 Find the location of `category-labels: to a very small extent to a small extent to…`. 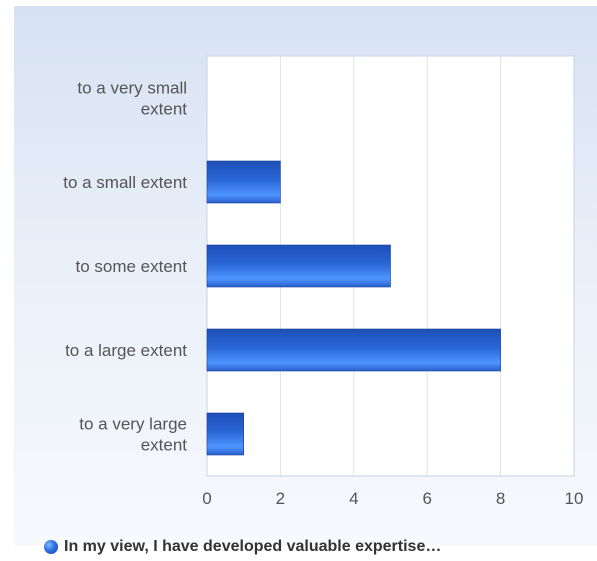

category-labels: to a very small extent to a small extent to… is located at coordinates (125, 267).